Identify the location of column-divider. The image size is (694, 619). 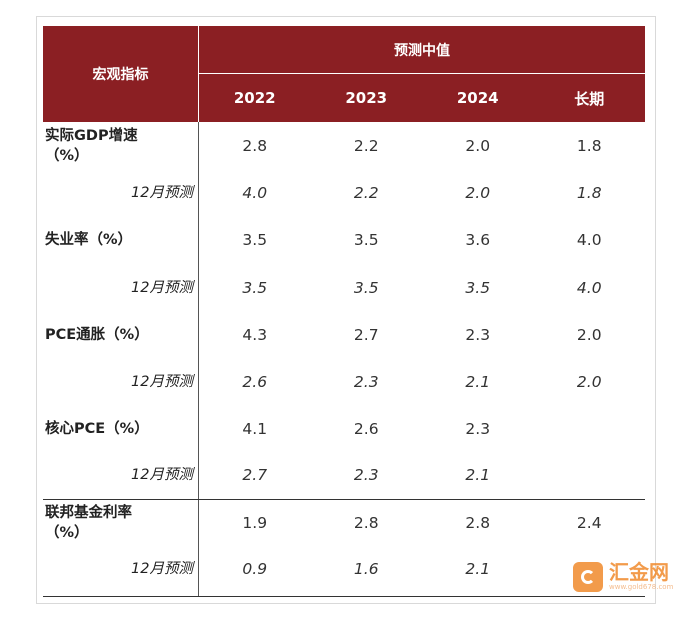
(198, 359).